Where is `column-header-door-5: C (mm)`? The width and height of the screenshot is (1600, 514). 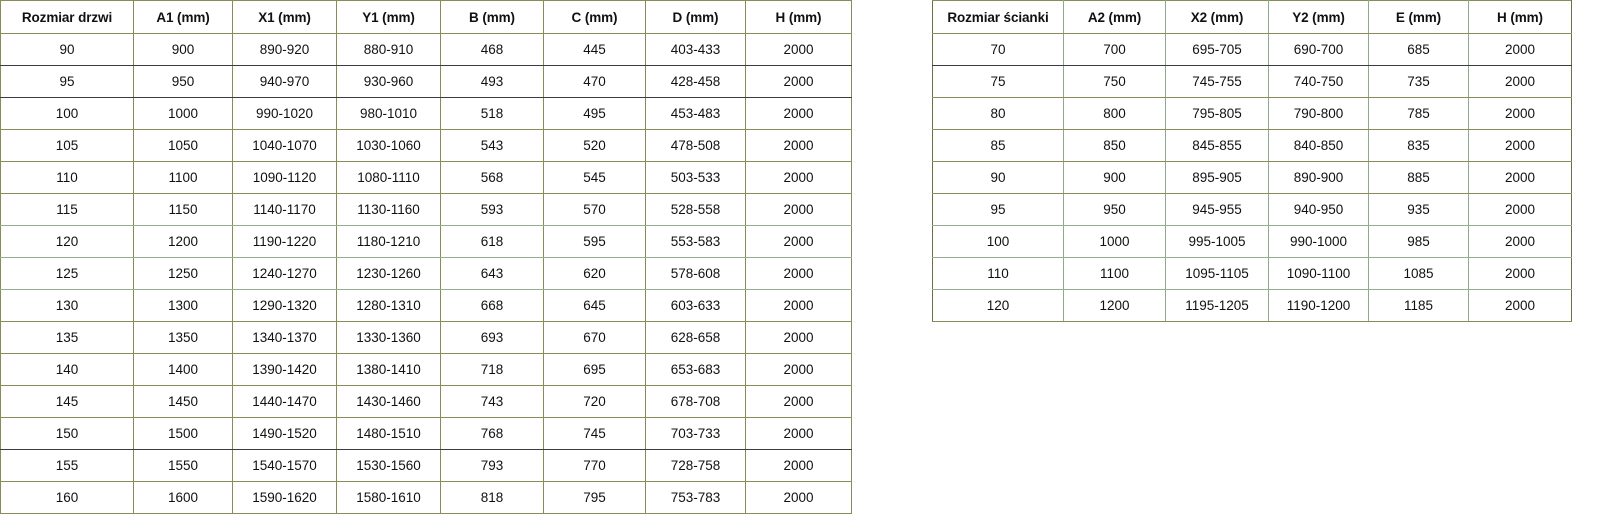 column-header-door-5: C (mm) is located at coordinates (594, 17).